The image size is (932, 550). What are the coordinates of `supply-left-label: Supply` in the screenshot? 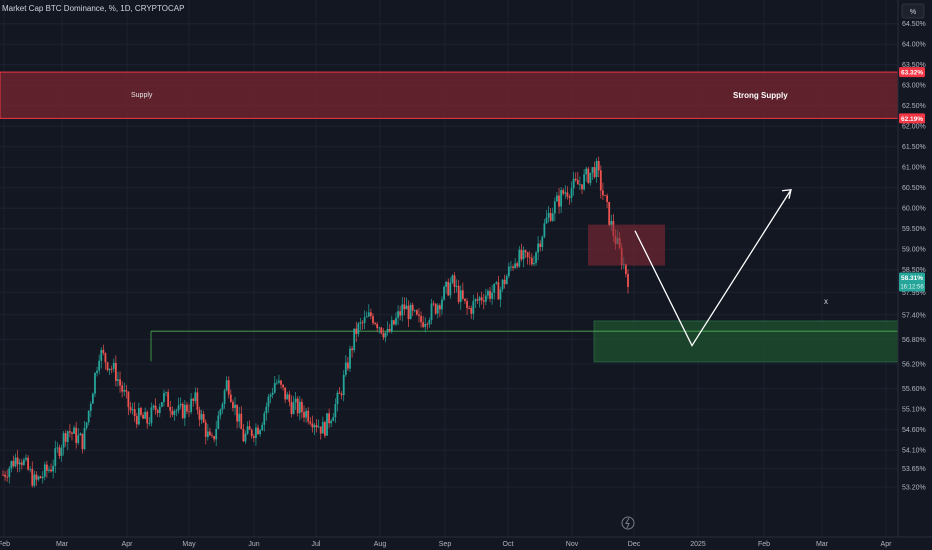 It's located at (142, 95).